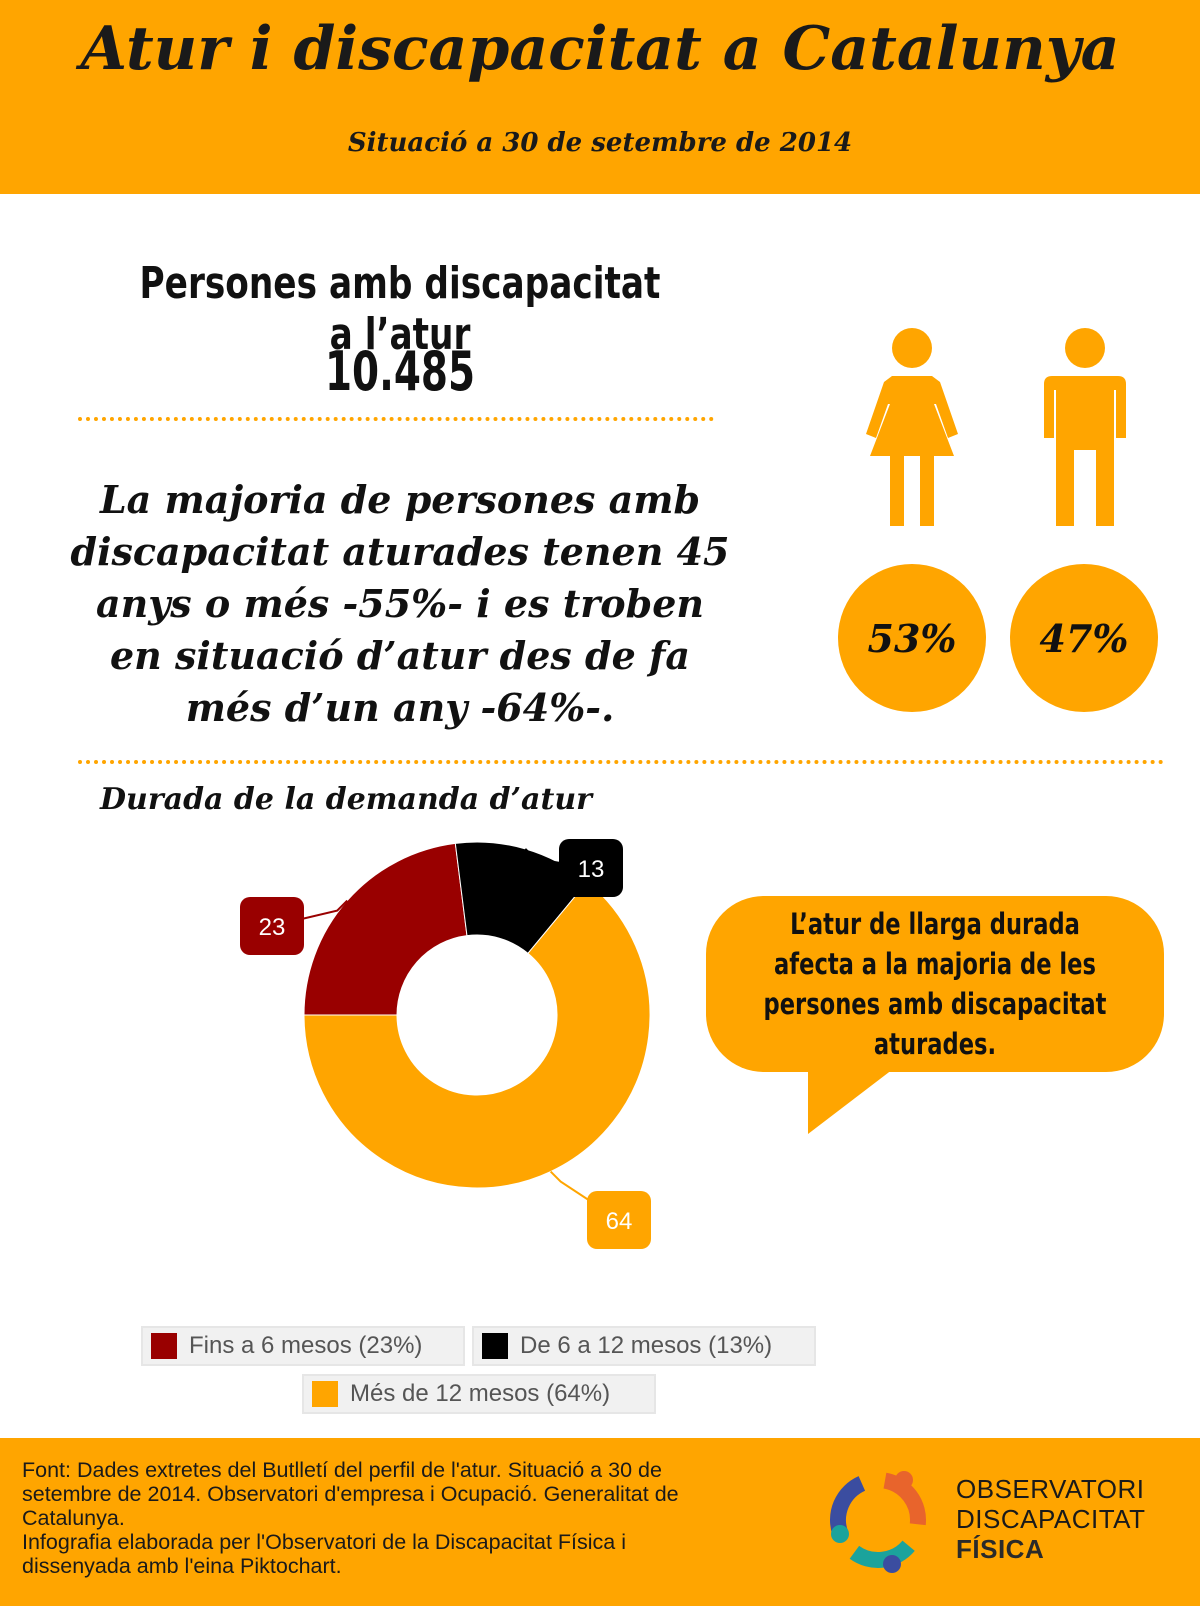 The height and width of the screenshot is (1606, 1200). I want to click on logo-line-2: DISCAPACITAT, so click(1051, 1519).